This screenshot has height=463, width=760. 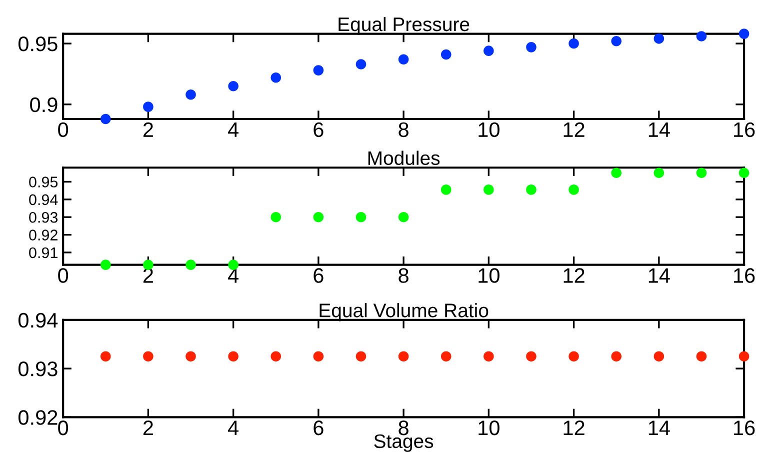 I want to click on x-axis-title: Stages, so click(x=404, y=443).